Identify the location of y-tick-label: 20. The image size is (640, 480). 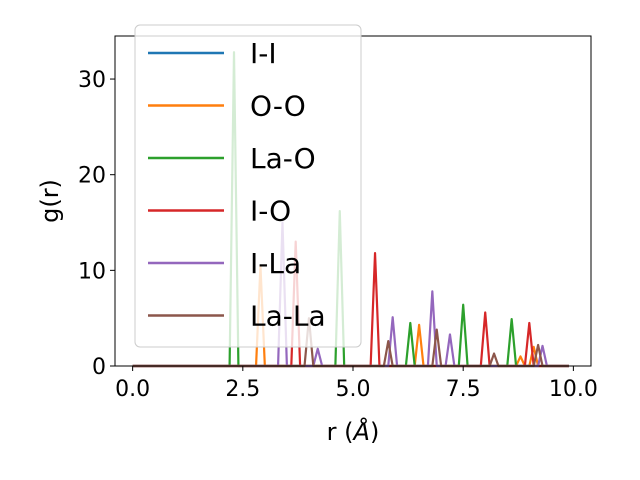
(92, 176).